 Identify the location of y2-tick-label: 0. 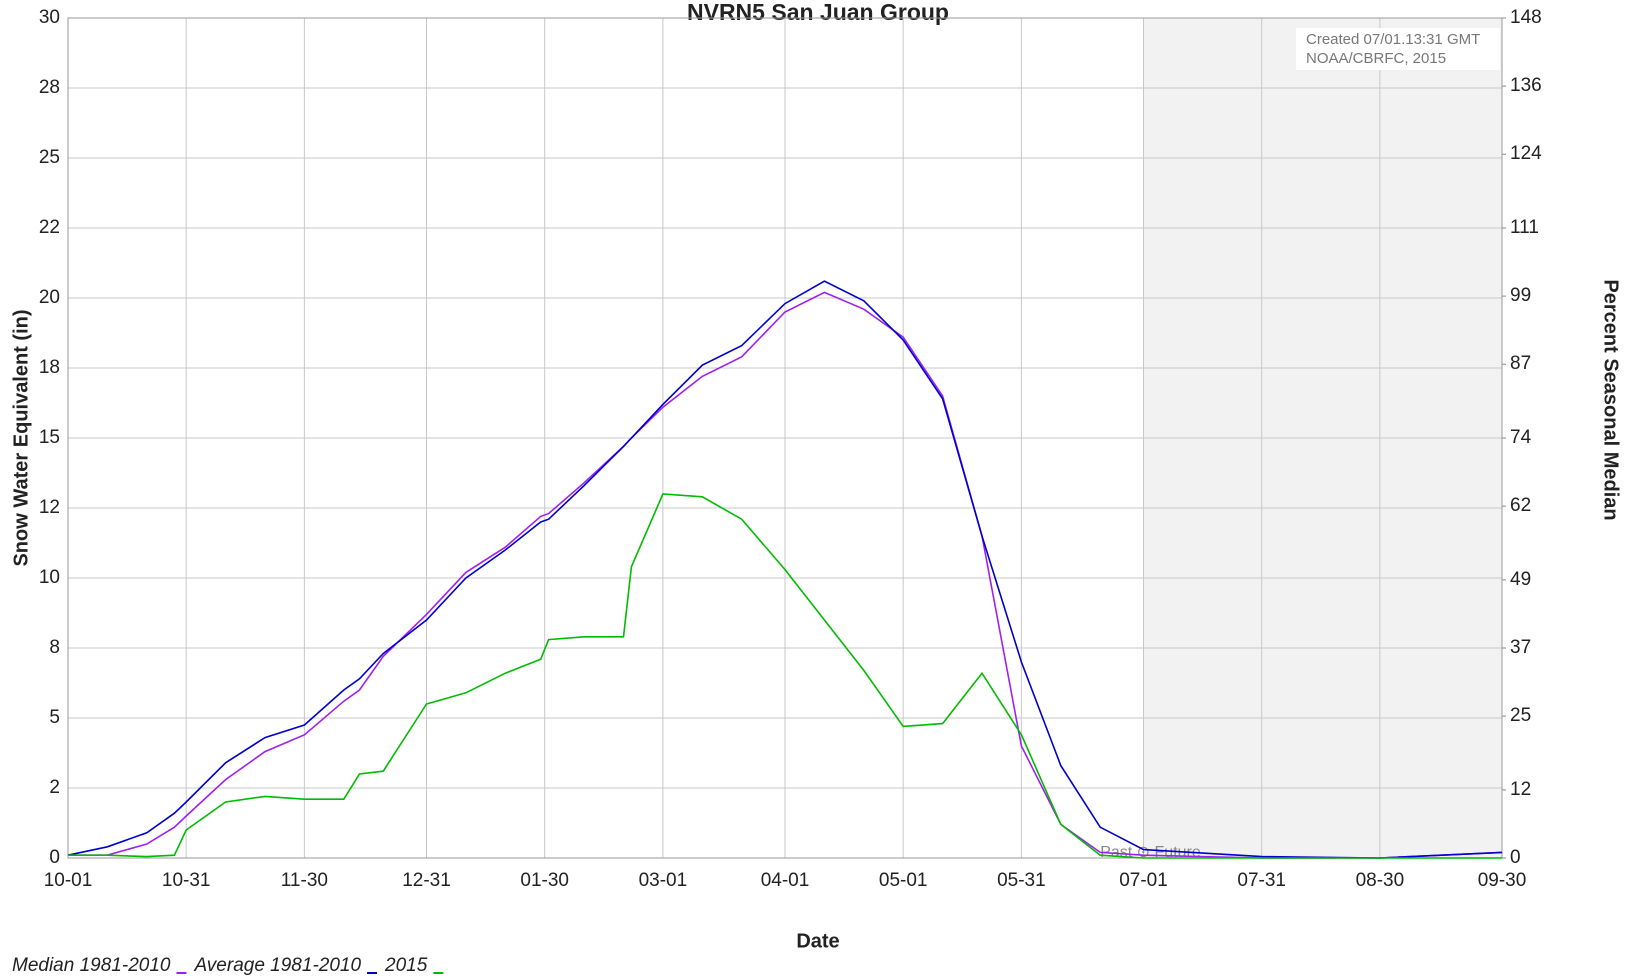
(1515, 857).